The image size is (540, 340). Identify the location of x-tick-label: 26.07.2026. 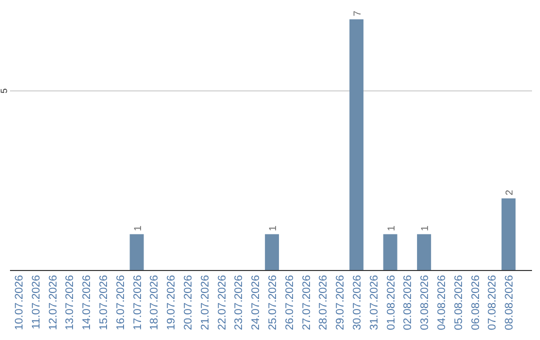
(290, 302).